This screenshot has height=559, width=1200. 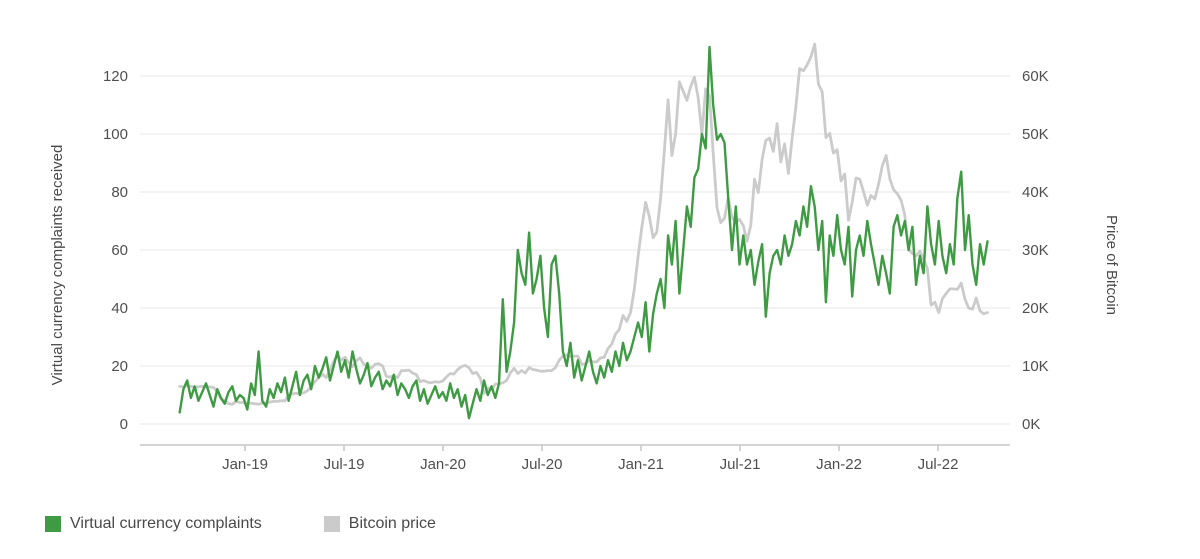 What do you see at coordinates (392, 523) in the screenshot?
I see `bitcoin-legend-label: Bitcoin price` at bounding box center [392, 523].